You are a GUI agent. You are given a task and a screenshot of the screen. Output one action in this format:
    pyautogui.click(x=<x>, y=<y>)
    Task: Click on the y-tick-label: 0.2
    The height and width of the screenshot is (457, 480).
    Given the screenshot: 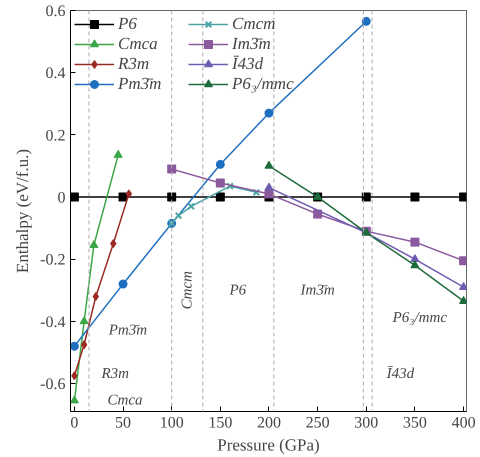 What is the action you would take?
    pyautogui.click(x=56, y=135)
    